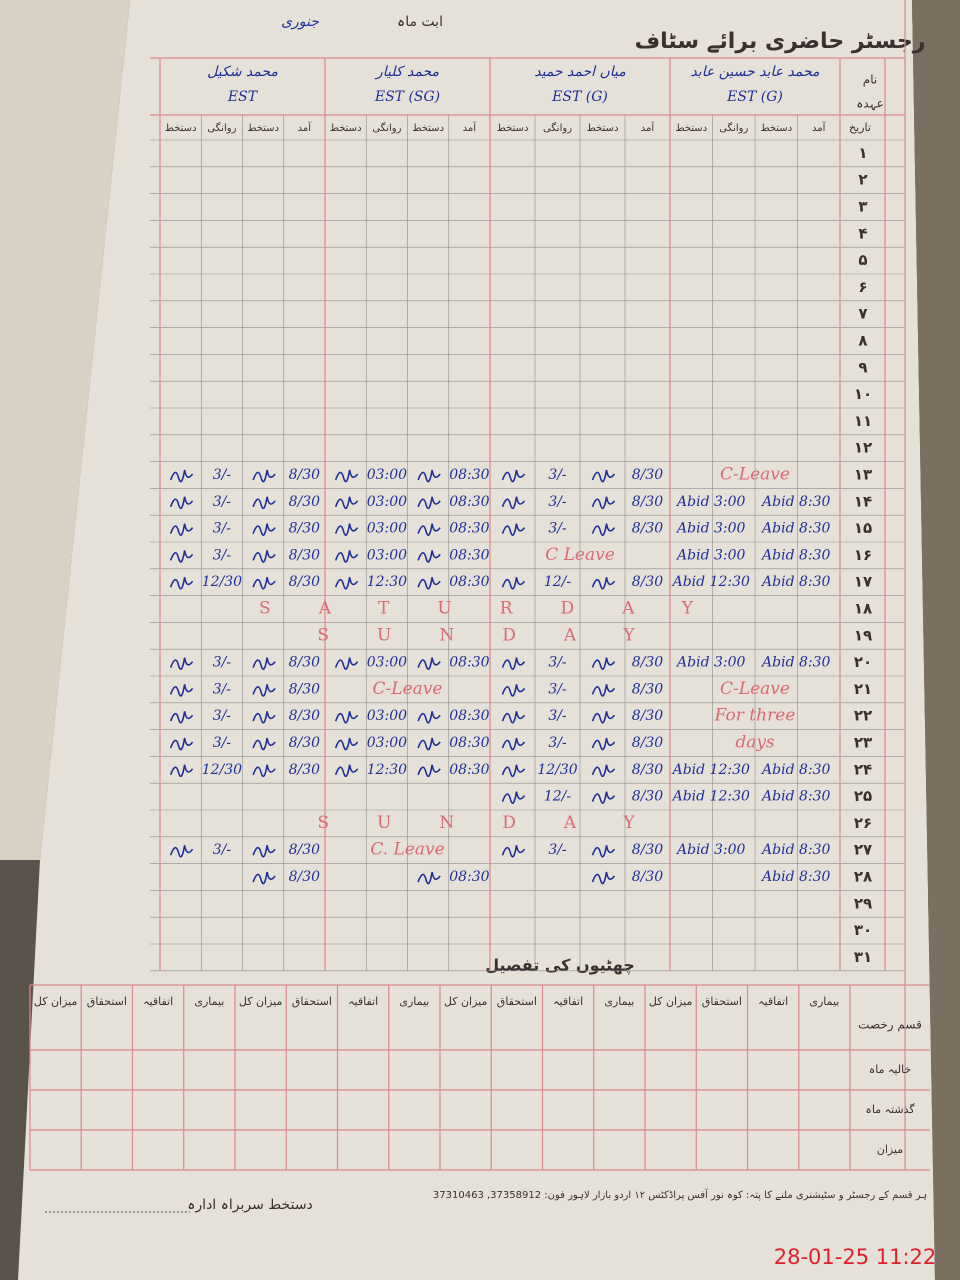 The width and height of the screenshot is (960, 1280). What do you see at coordinates (863, 421) in the screenshot?
I see `date: ۱۱` at bounding box center [863, 421].